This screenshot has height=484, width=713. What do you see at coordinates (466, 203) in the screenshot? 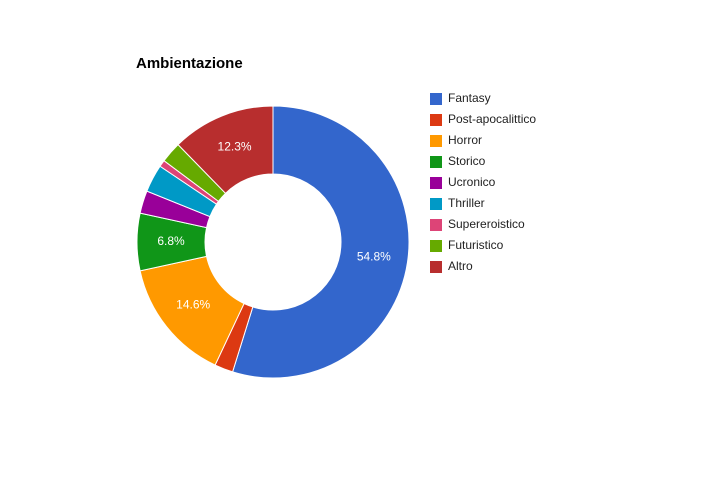
I see `legend-label: Thriller` at bounding box center [466, 203].